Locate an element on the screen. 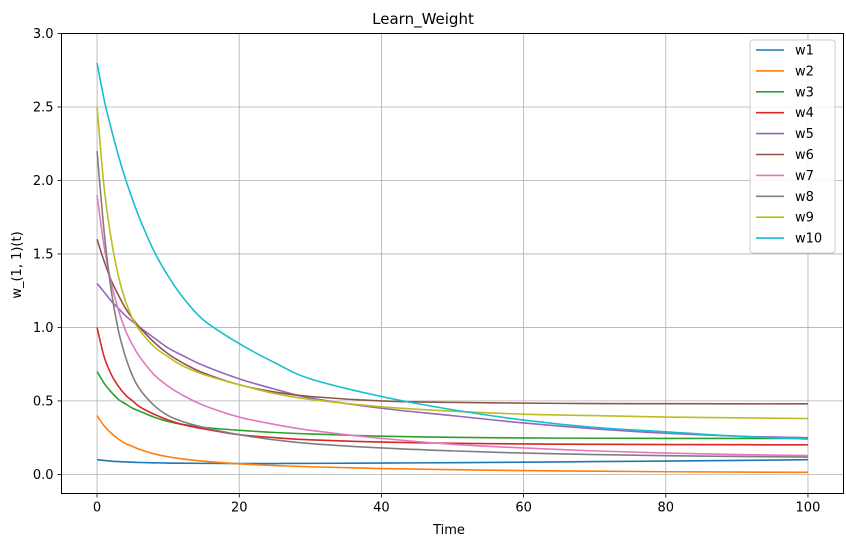 This screenshot has width=846, height=547. legend-label: w2 is located at coordinates (804, 71).